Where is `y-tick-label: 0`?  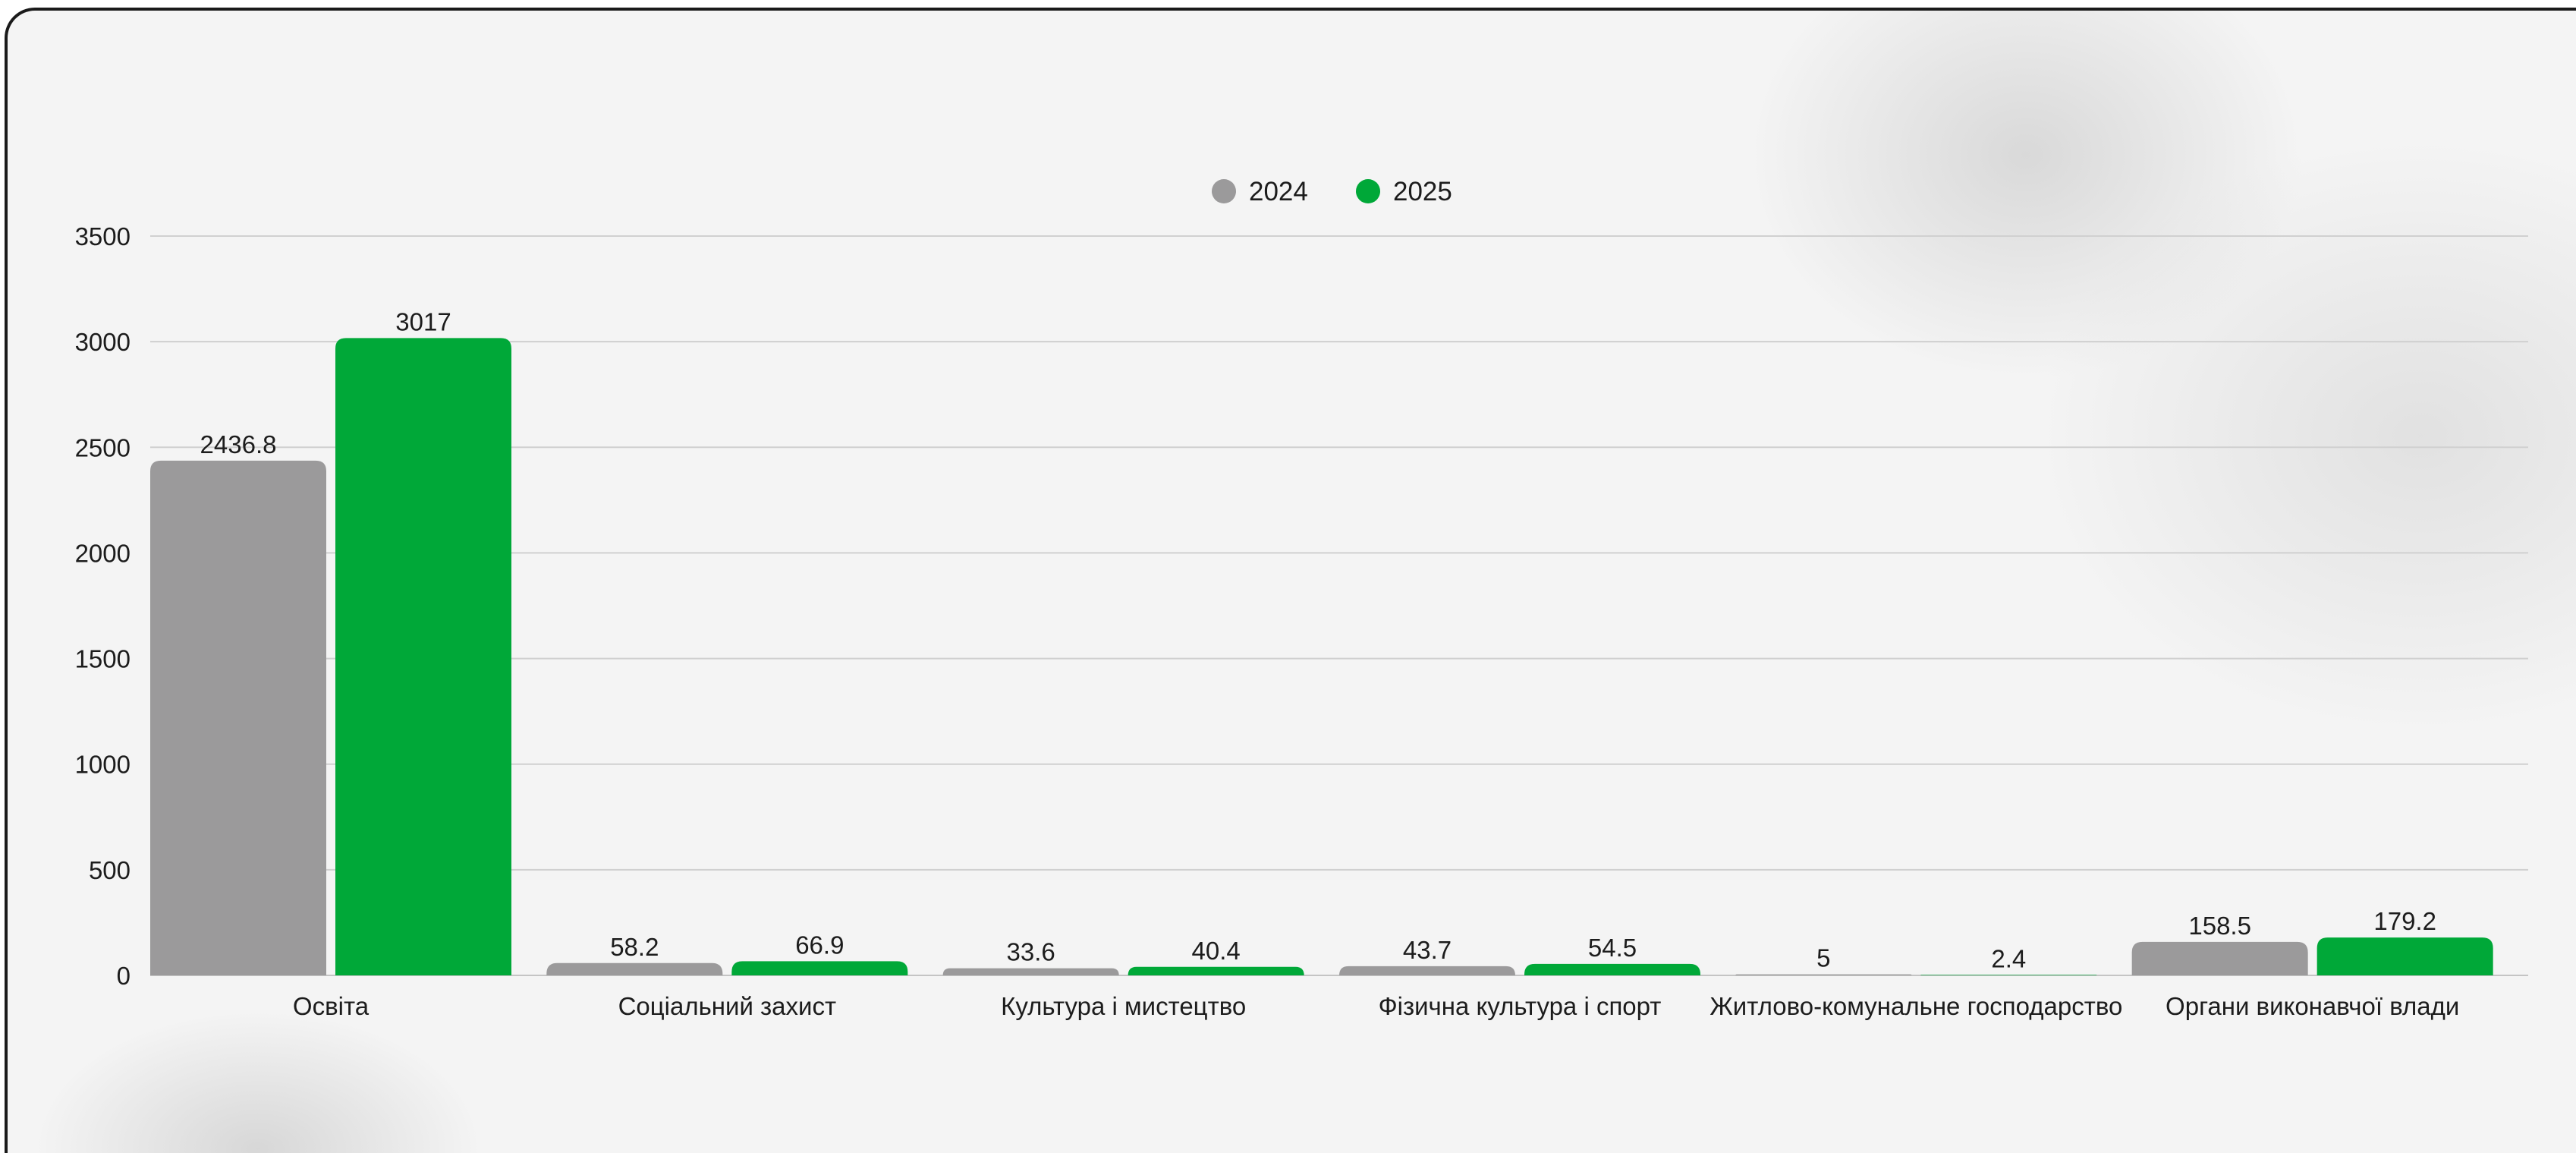
y-tick-label: 0 is located at coordinates (124, 976).